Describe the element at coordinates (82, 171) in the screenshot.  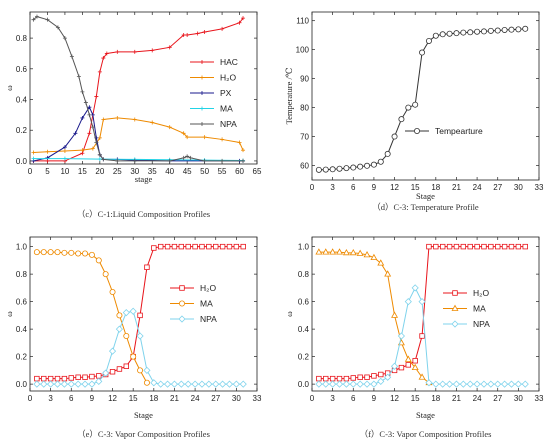
I see `x-tick-label: 15` at that location.